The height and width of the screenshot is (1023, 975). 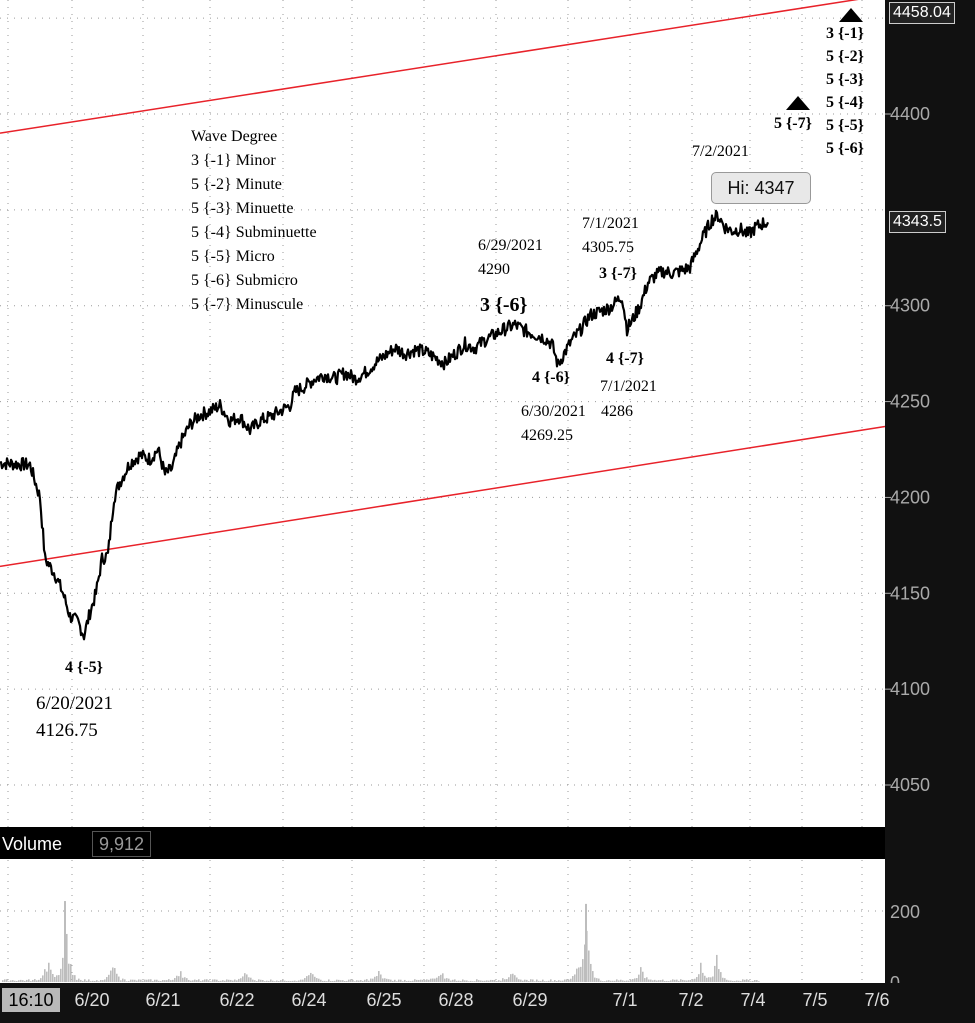 I want to click on price-tick-label: 4400, so click(x=910, y=114).